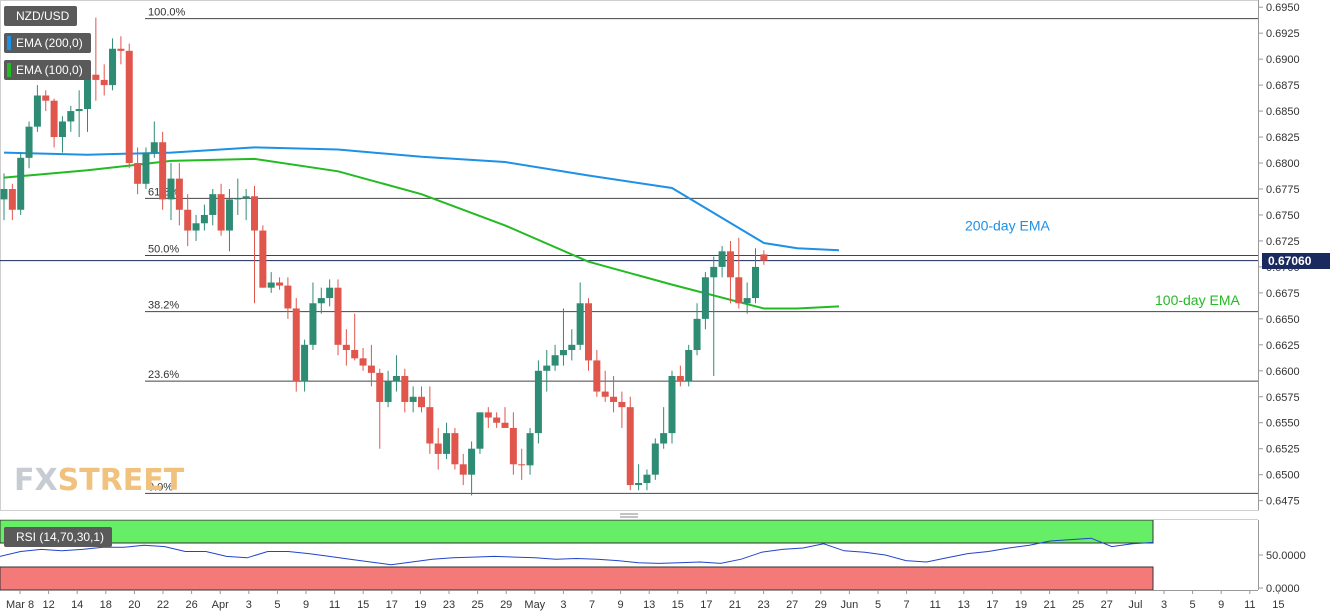 Image resolution: width=1331 pixels, height=615 pixels. Describe the element at coordinates (47, 70) in the screenshot. I see `legend-ema100: EMA (100,0)` at that location.